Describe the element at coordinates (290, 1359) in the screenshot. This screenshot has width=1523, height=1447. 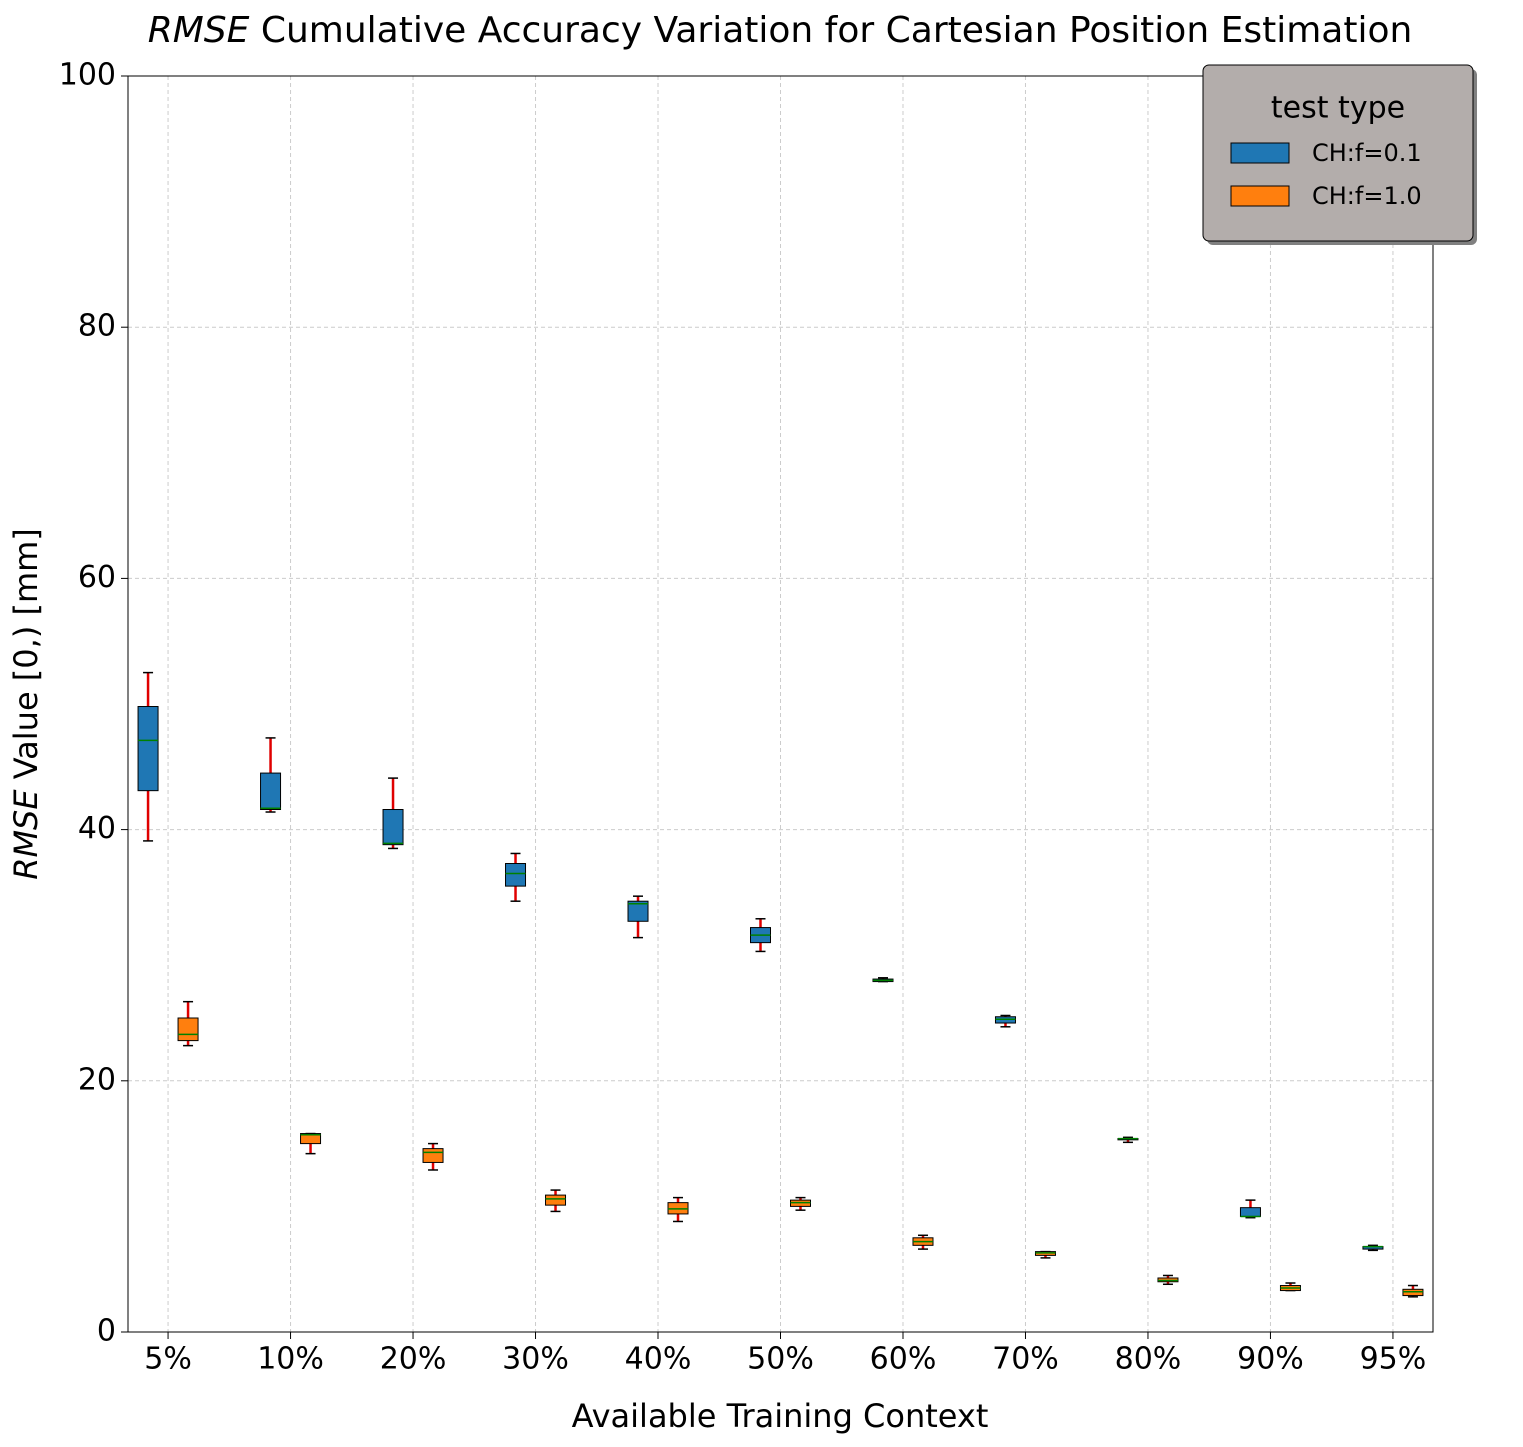
I see `x-tick-label: 10%` at that location.